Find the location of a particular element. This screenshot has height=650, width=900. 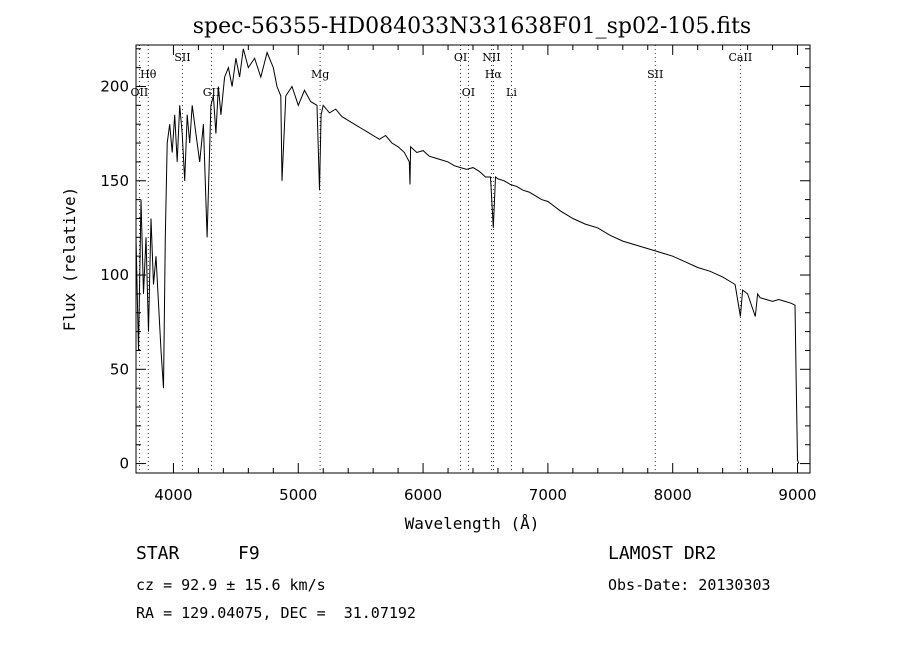

y-tick-label-50: 50 is located at coordinates (119, 369).